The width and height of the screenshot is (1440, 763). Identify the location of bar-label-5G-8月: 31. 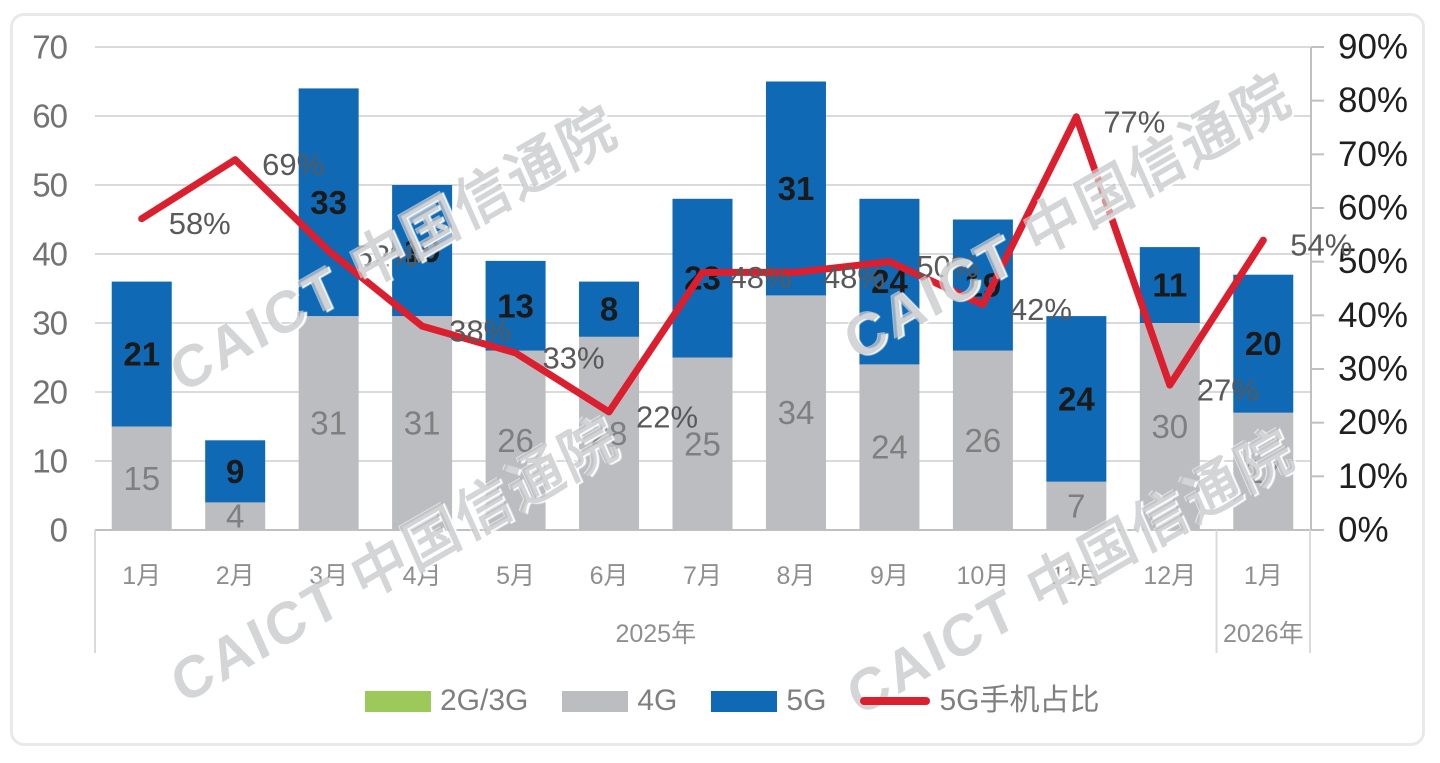
(796, 188).